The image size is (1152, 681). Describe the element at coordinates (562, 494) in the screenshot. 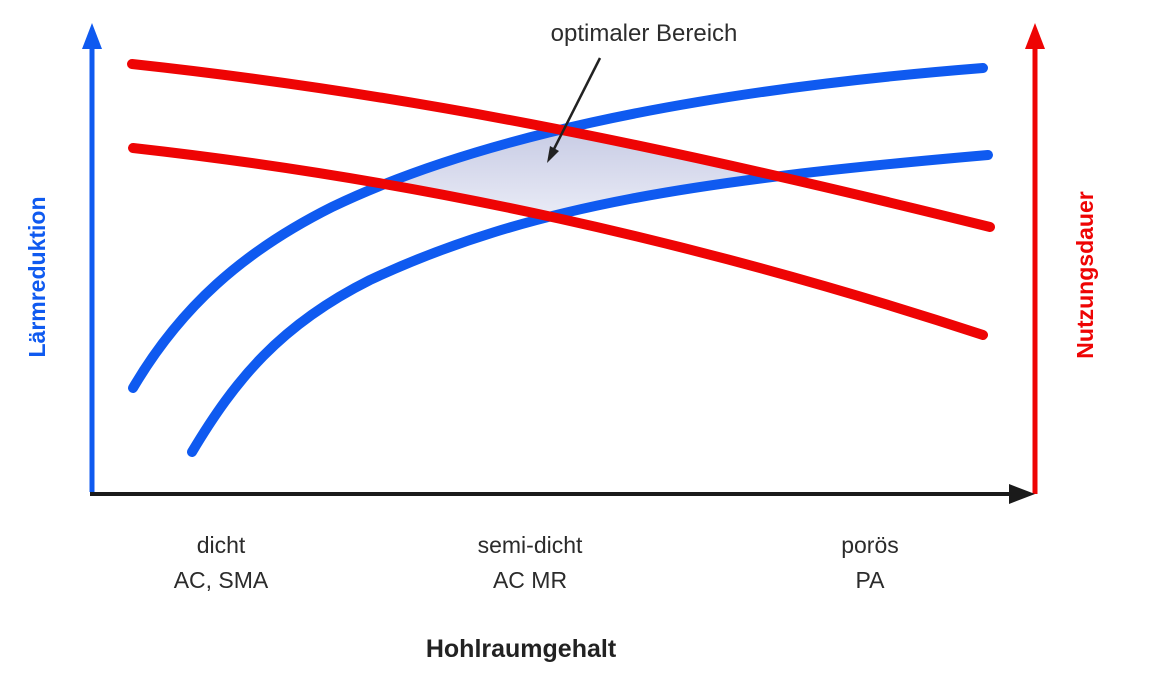

I see `x-axis` at that location.